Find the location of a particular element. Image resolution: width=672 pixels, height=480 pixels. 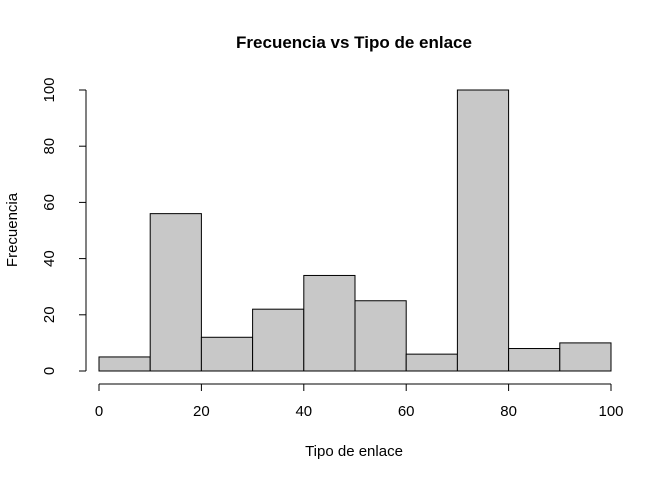

x-tick-label: 20 is located at coordinates (201, 411).